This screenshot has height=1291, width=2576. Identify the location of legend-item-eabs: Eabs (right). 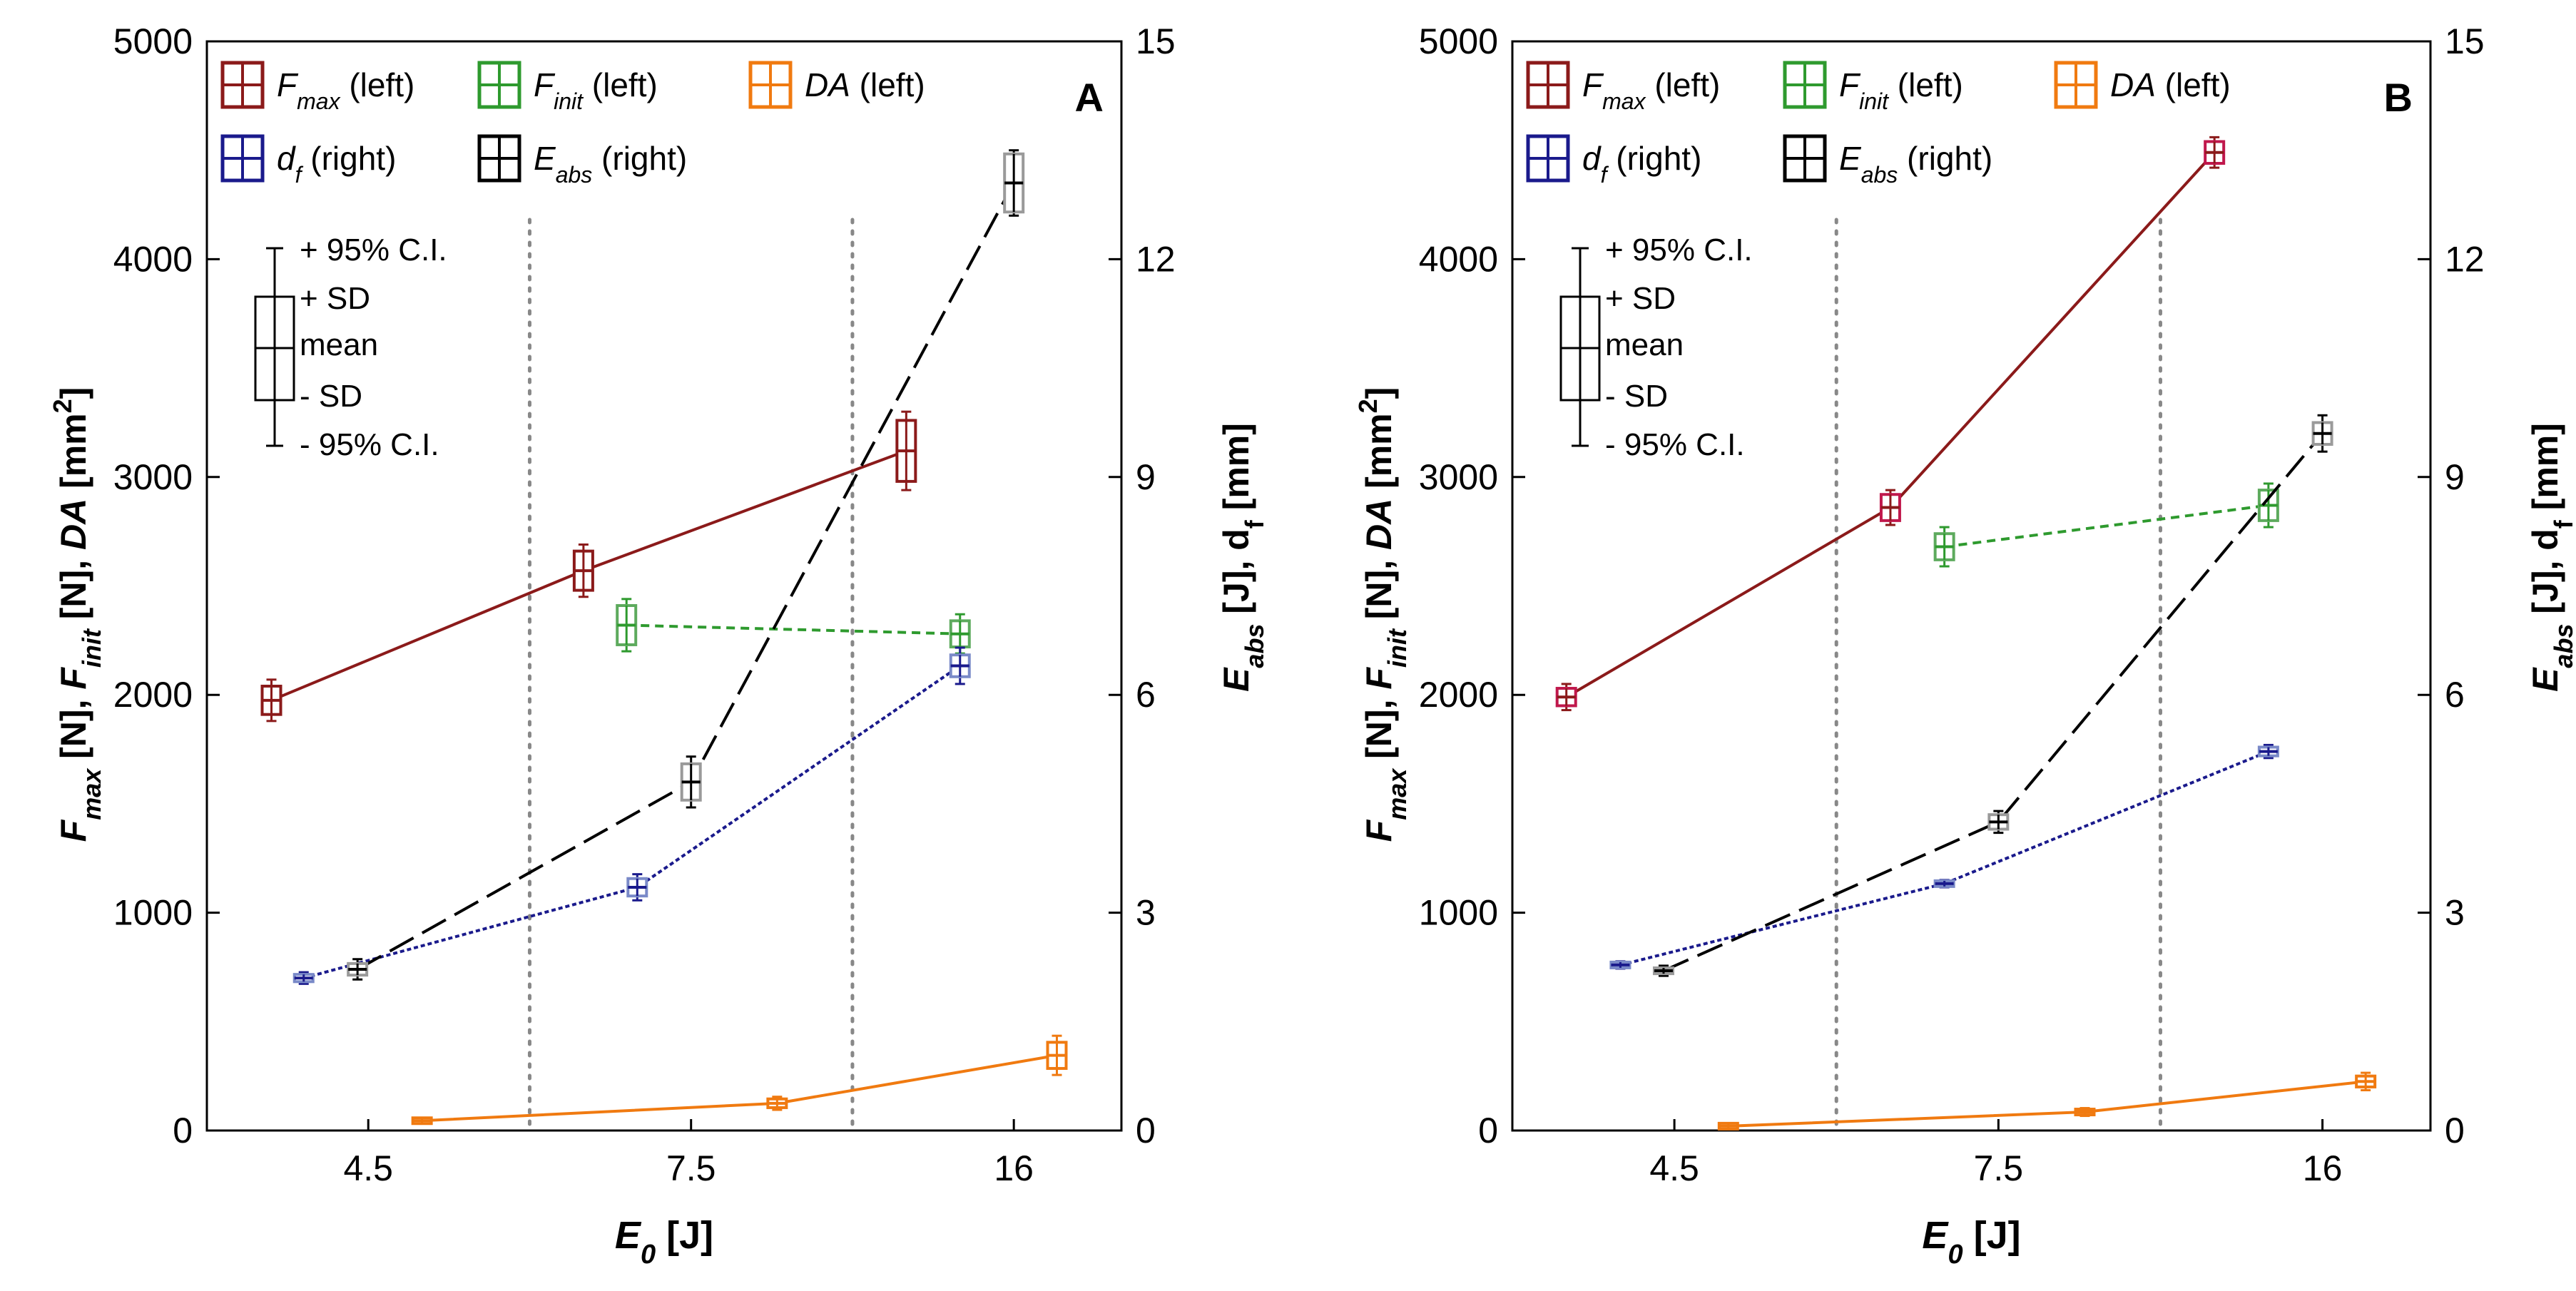
(1887, 161).